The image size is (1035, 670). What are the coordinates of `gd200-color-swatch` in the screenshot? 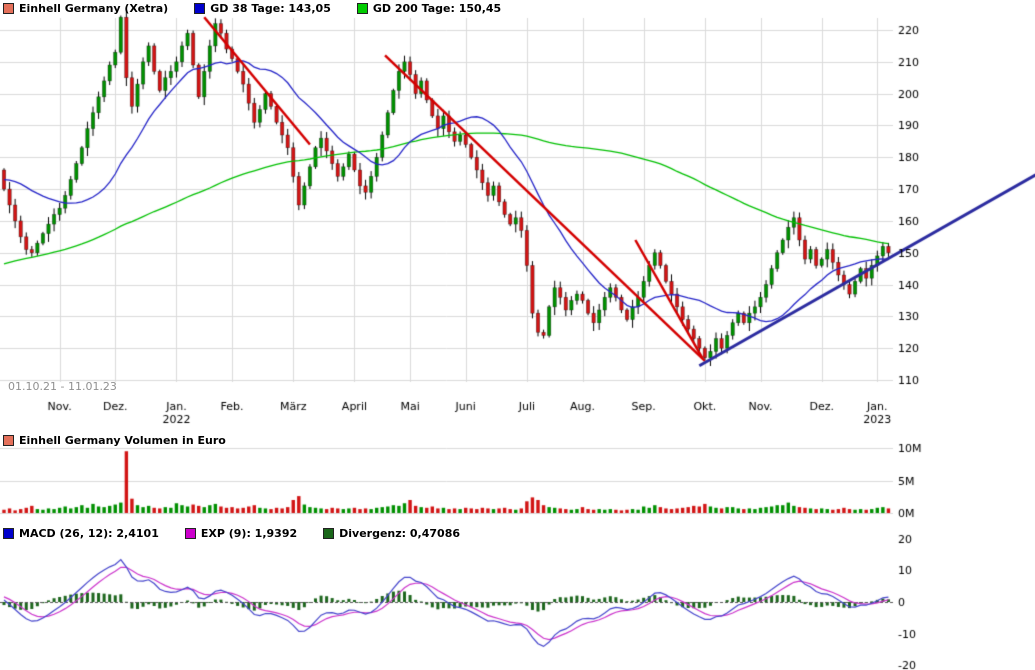 It's located at (362, 8).